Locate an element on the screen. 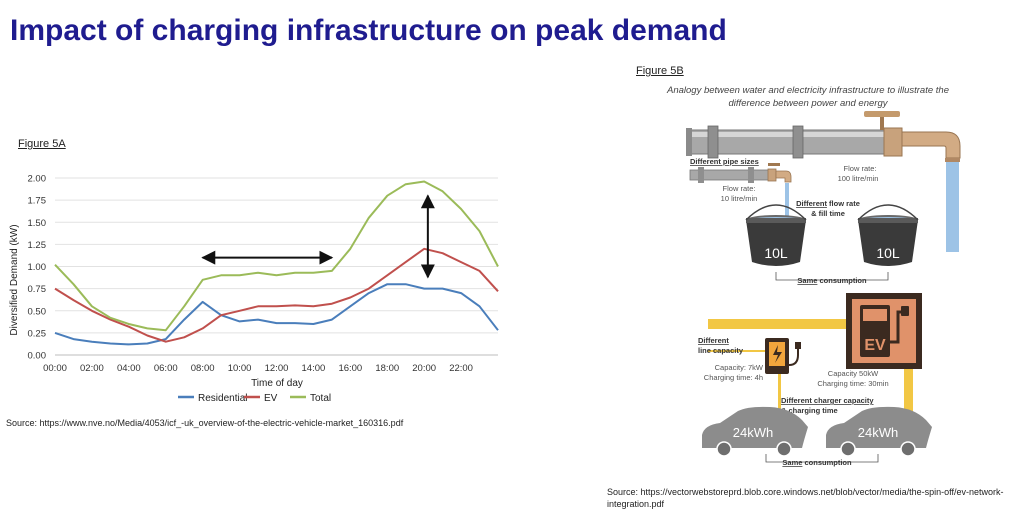 The width and height of the screenshot is (1024, 521). y-tick-label: 0.25 is located at coordinates (37, 333).